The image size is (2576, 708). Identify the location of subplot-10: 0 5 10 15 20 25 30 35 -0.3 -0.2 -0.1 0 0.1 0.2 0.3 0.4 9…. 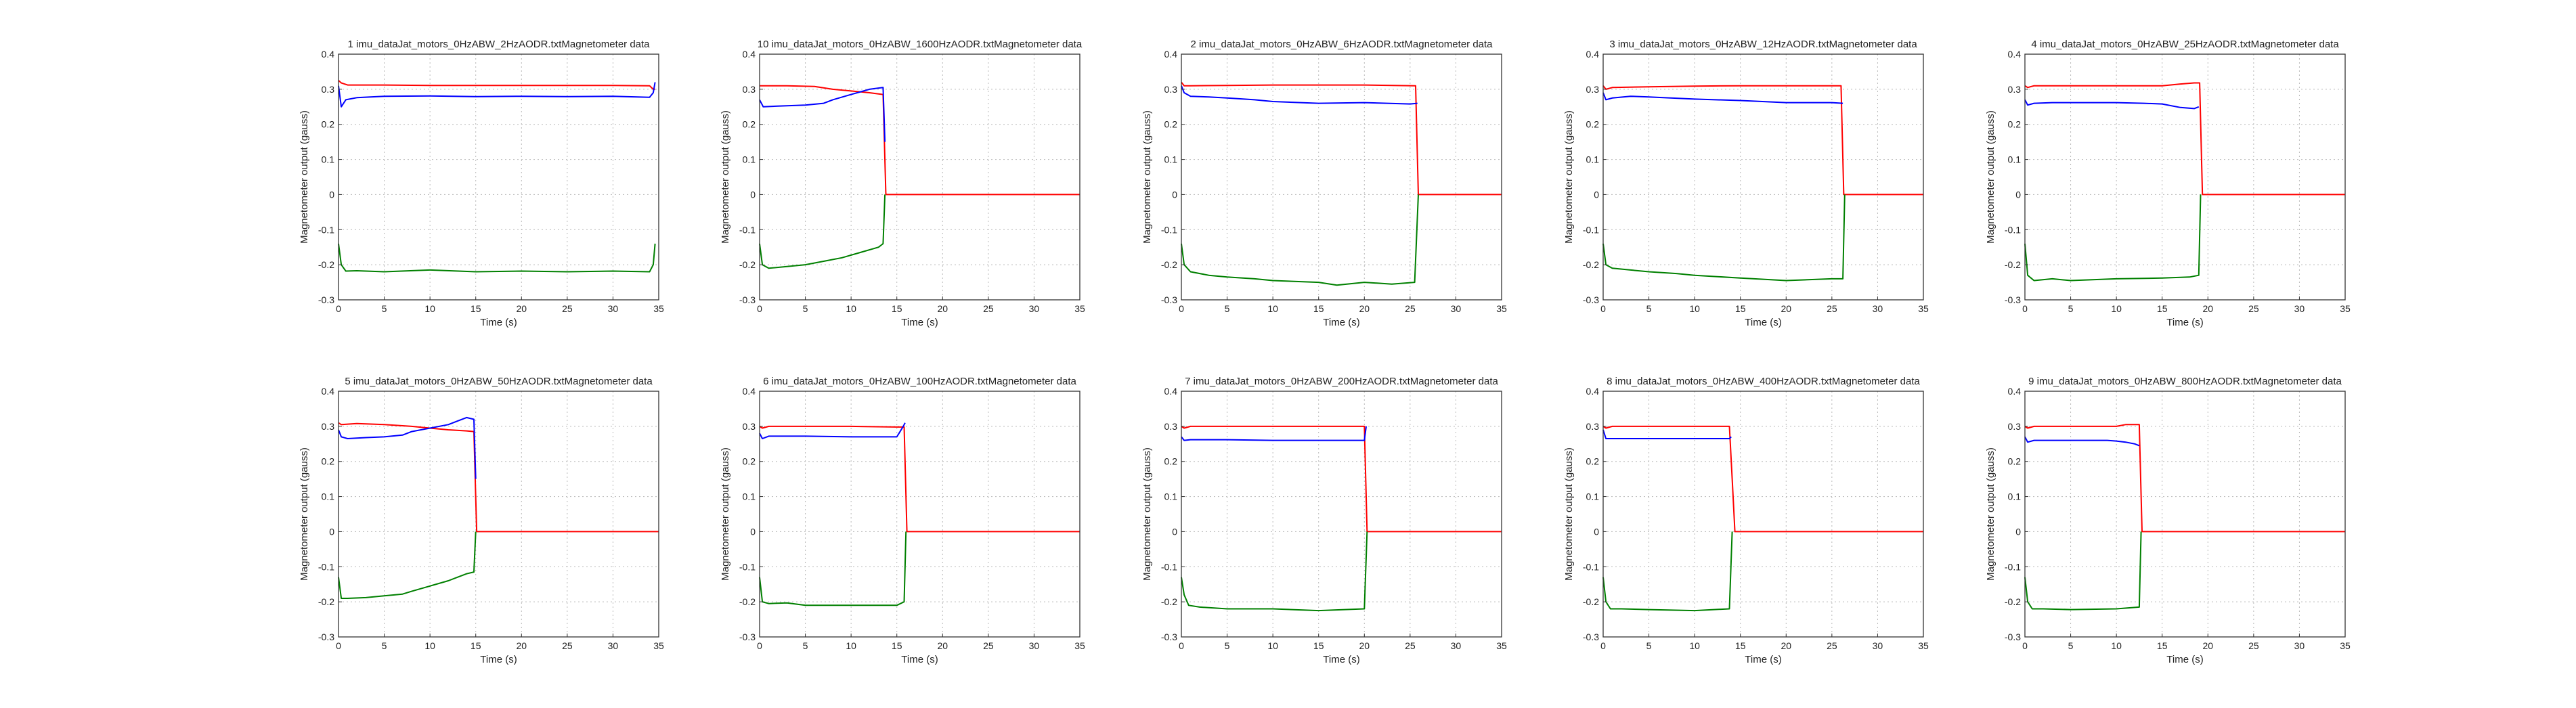
(2168, 520).